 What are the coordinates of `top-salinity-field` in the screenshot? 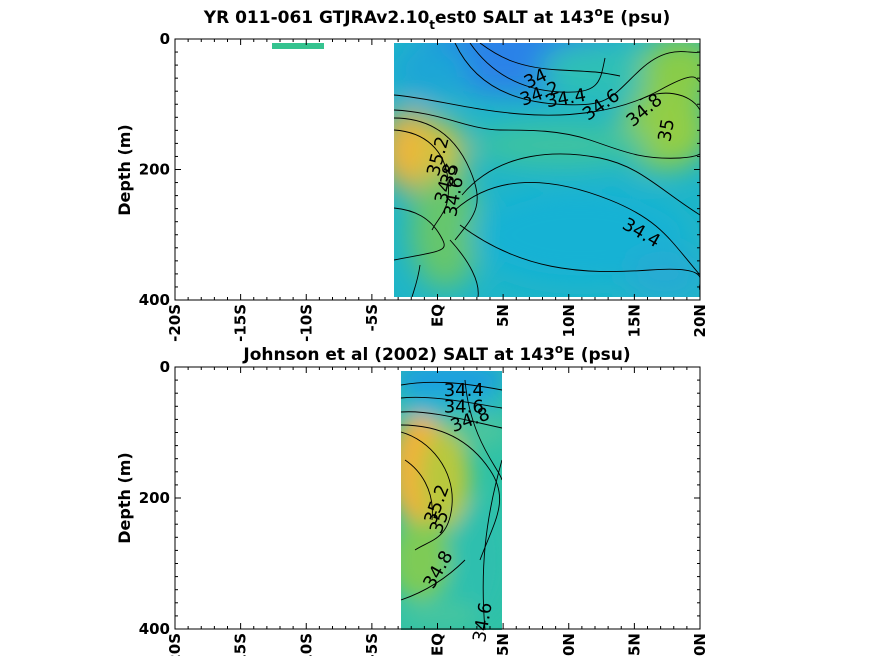 It's located at (547, 170).